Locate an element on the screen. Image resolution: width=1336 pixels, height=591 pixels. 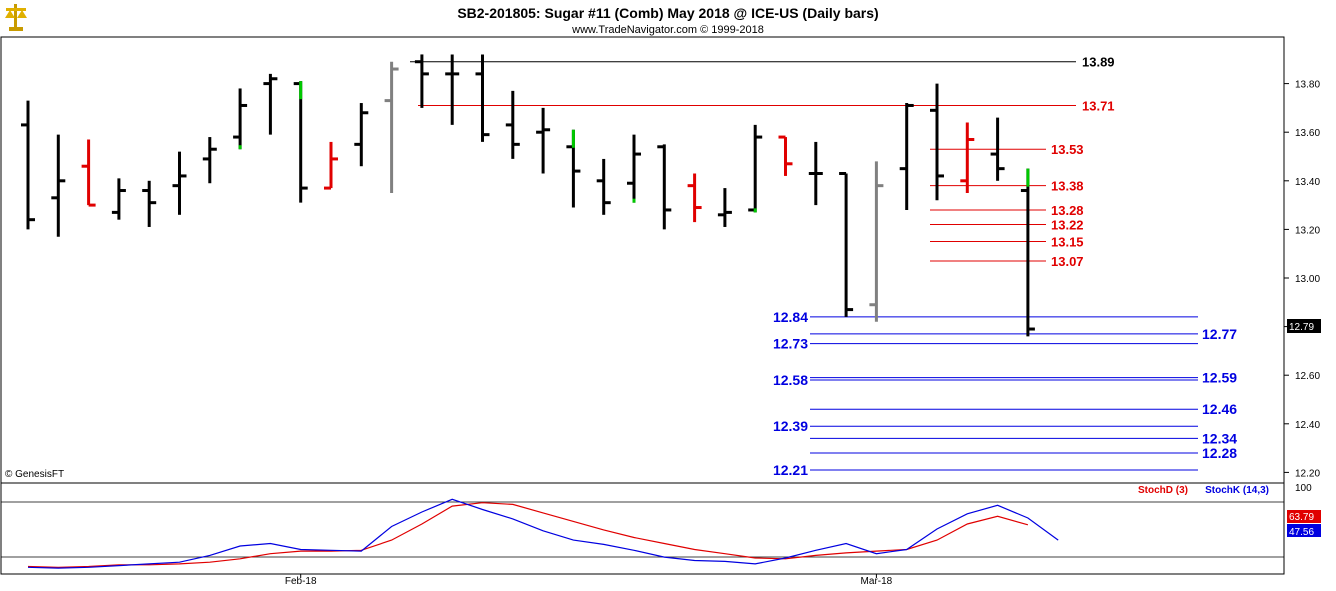
level-label: 13.38 is located at coordinates (1067, 186).